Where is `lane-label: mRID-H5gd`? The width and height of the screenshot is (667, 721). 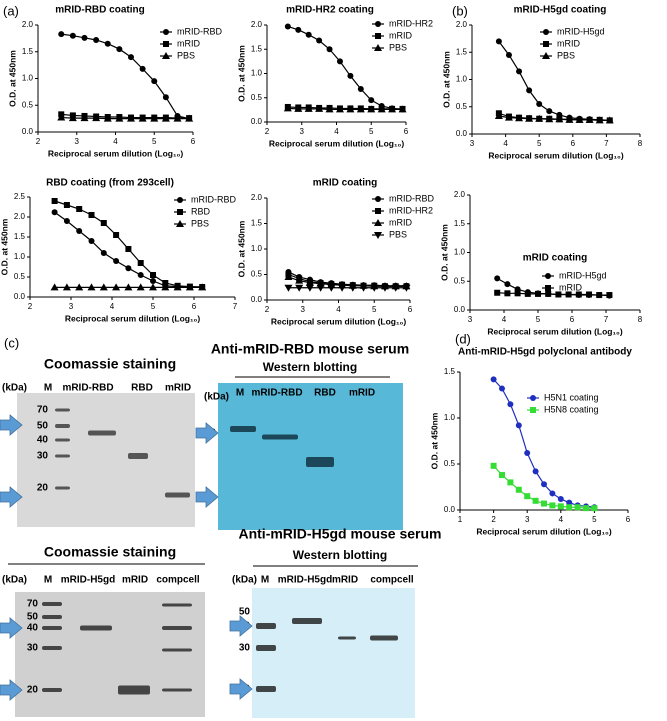
lane-label: mRID-H5gd is located at coordinates (305, 580).